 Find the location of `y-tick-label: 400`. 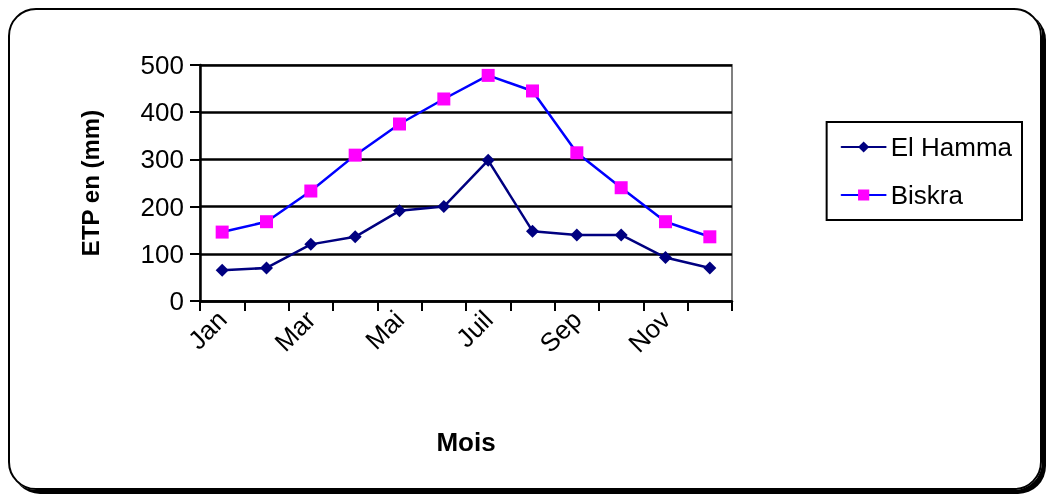

y-tick-label: 400 is located at coordinates (162, 112).